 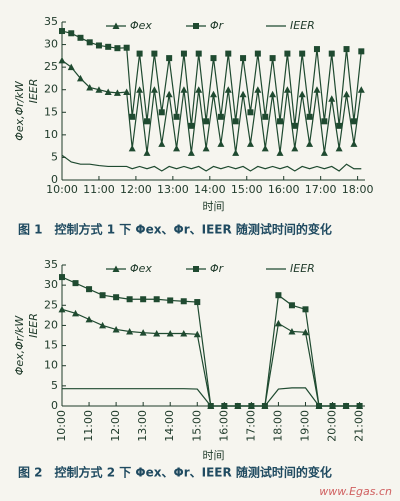 What do you see at coordinates (332, 426) in the screenshot?
I see `x-tick-label: 20:00` at bounding box center [332, 426].